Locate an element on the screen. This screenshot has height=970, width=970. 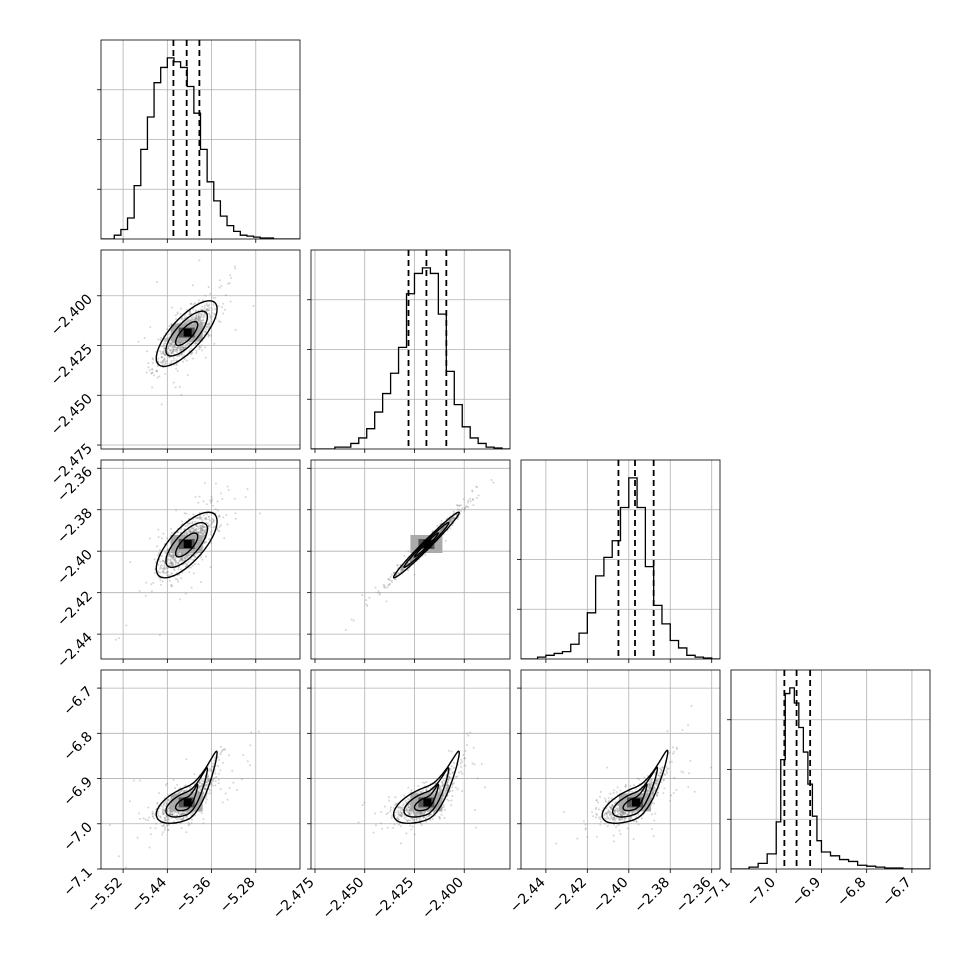
marginal-histogram is located at coordinates (620, 568).